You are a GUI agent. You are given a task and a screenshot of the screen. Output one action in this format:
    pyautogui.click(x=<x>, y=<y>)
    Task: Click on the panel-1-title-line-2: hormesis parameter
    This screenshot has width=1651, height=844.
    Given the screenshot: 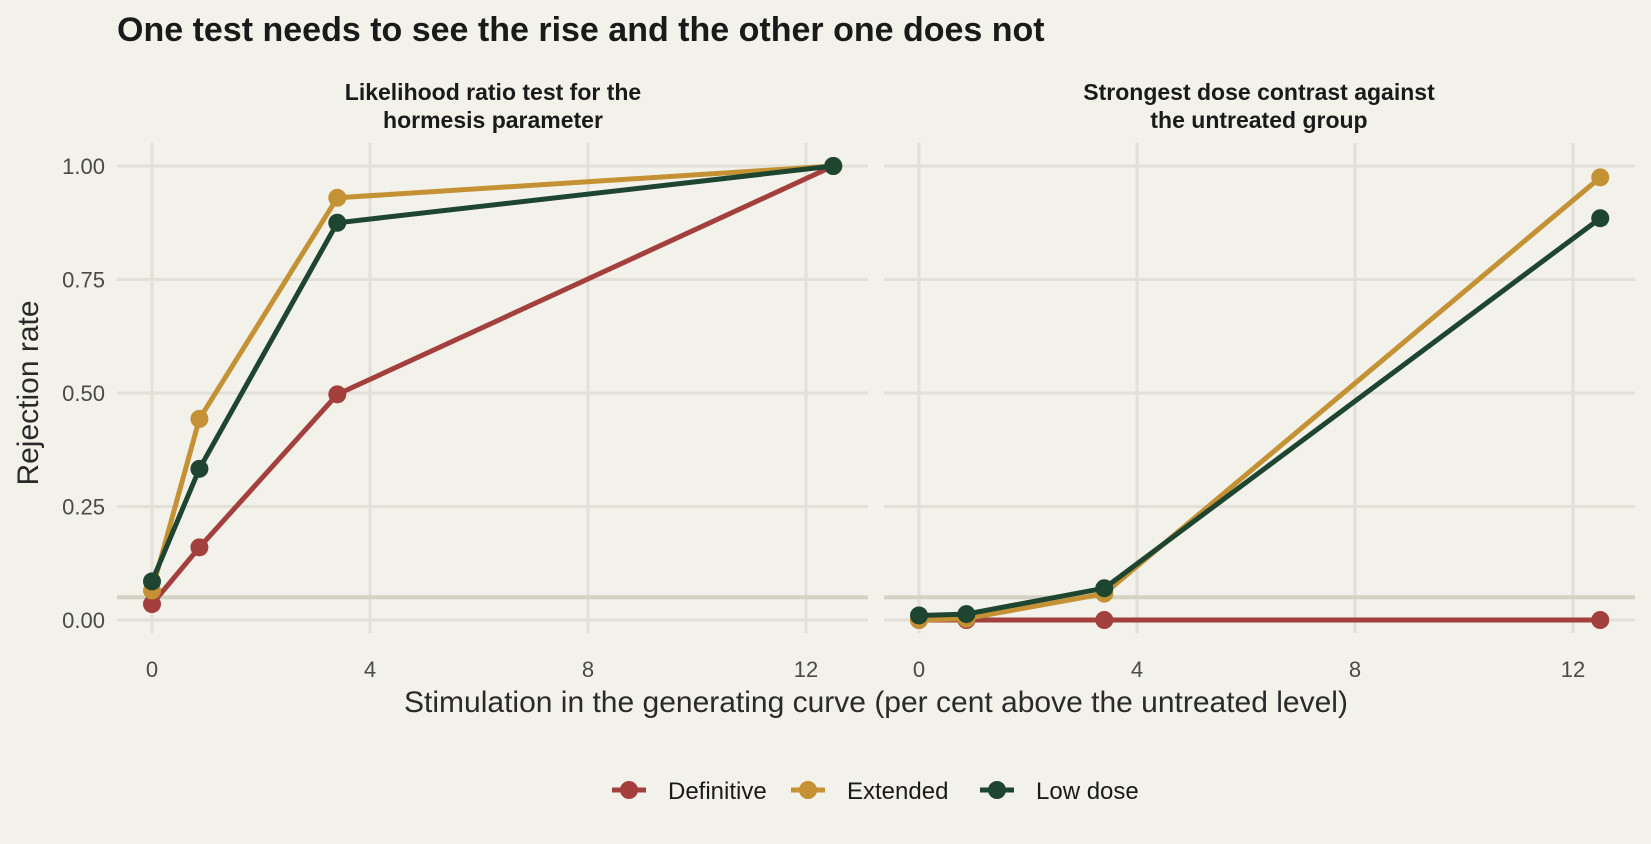 What is the action you would take?
    pyautogui.click(x=493, y=120)
    